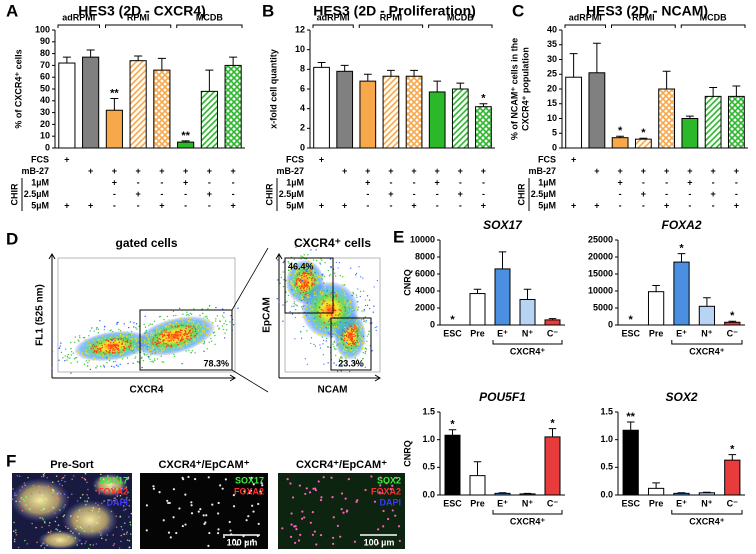  What do you see at coordinates (78, 17) in the screenshot?
I see `group-label: adRPMI` at bounding box center [78, 17].